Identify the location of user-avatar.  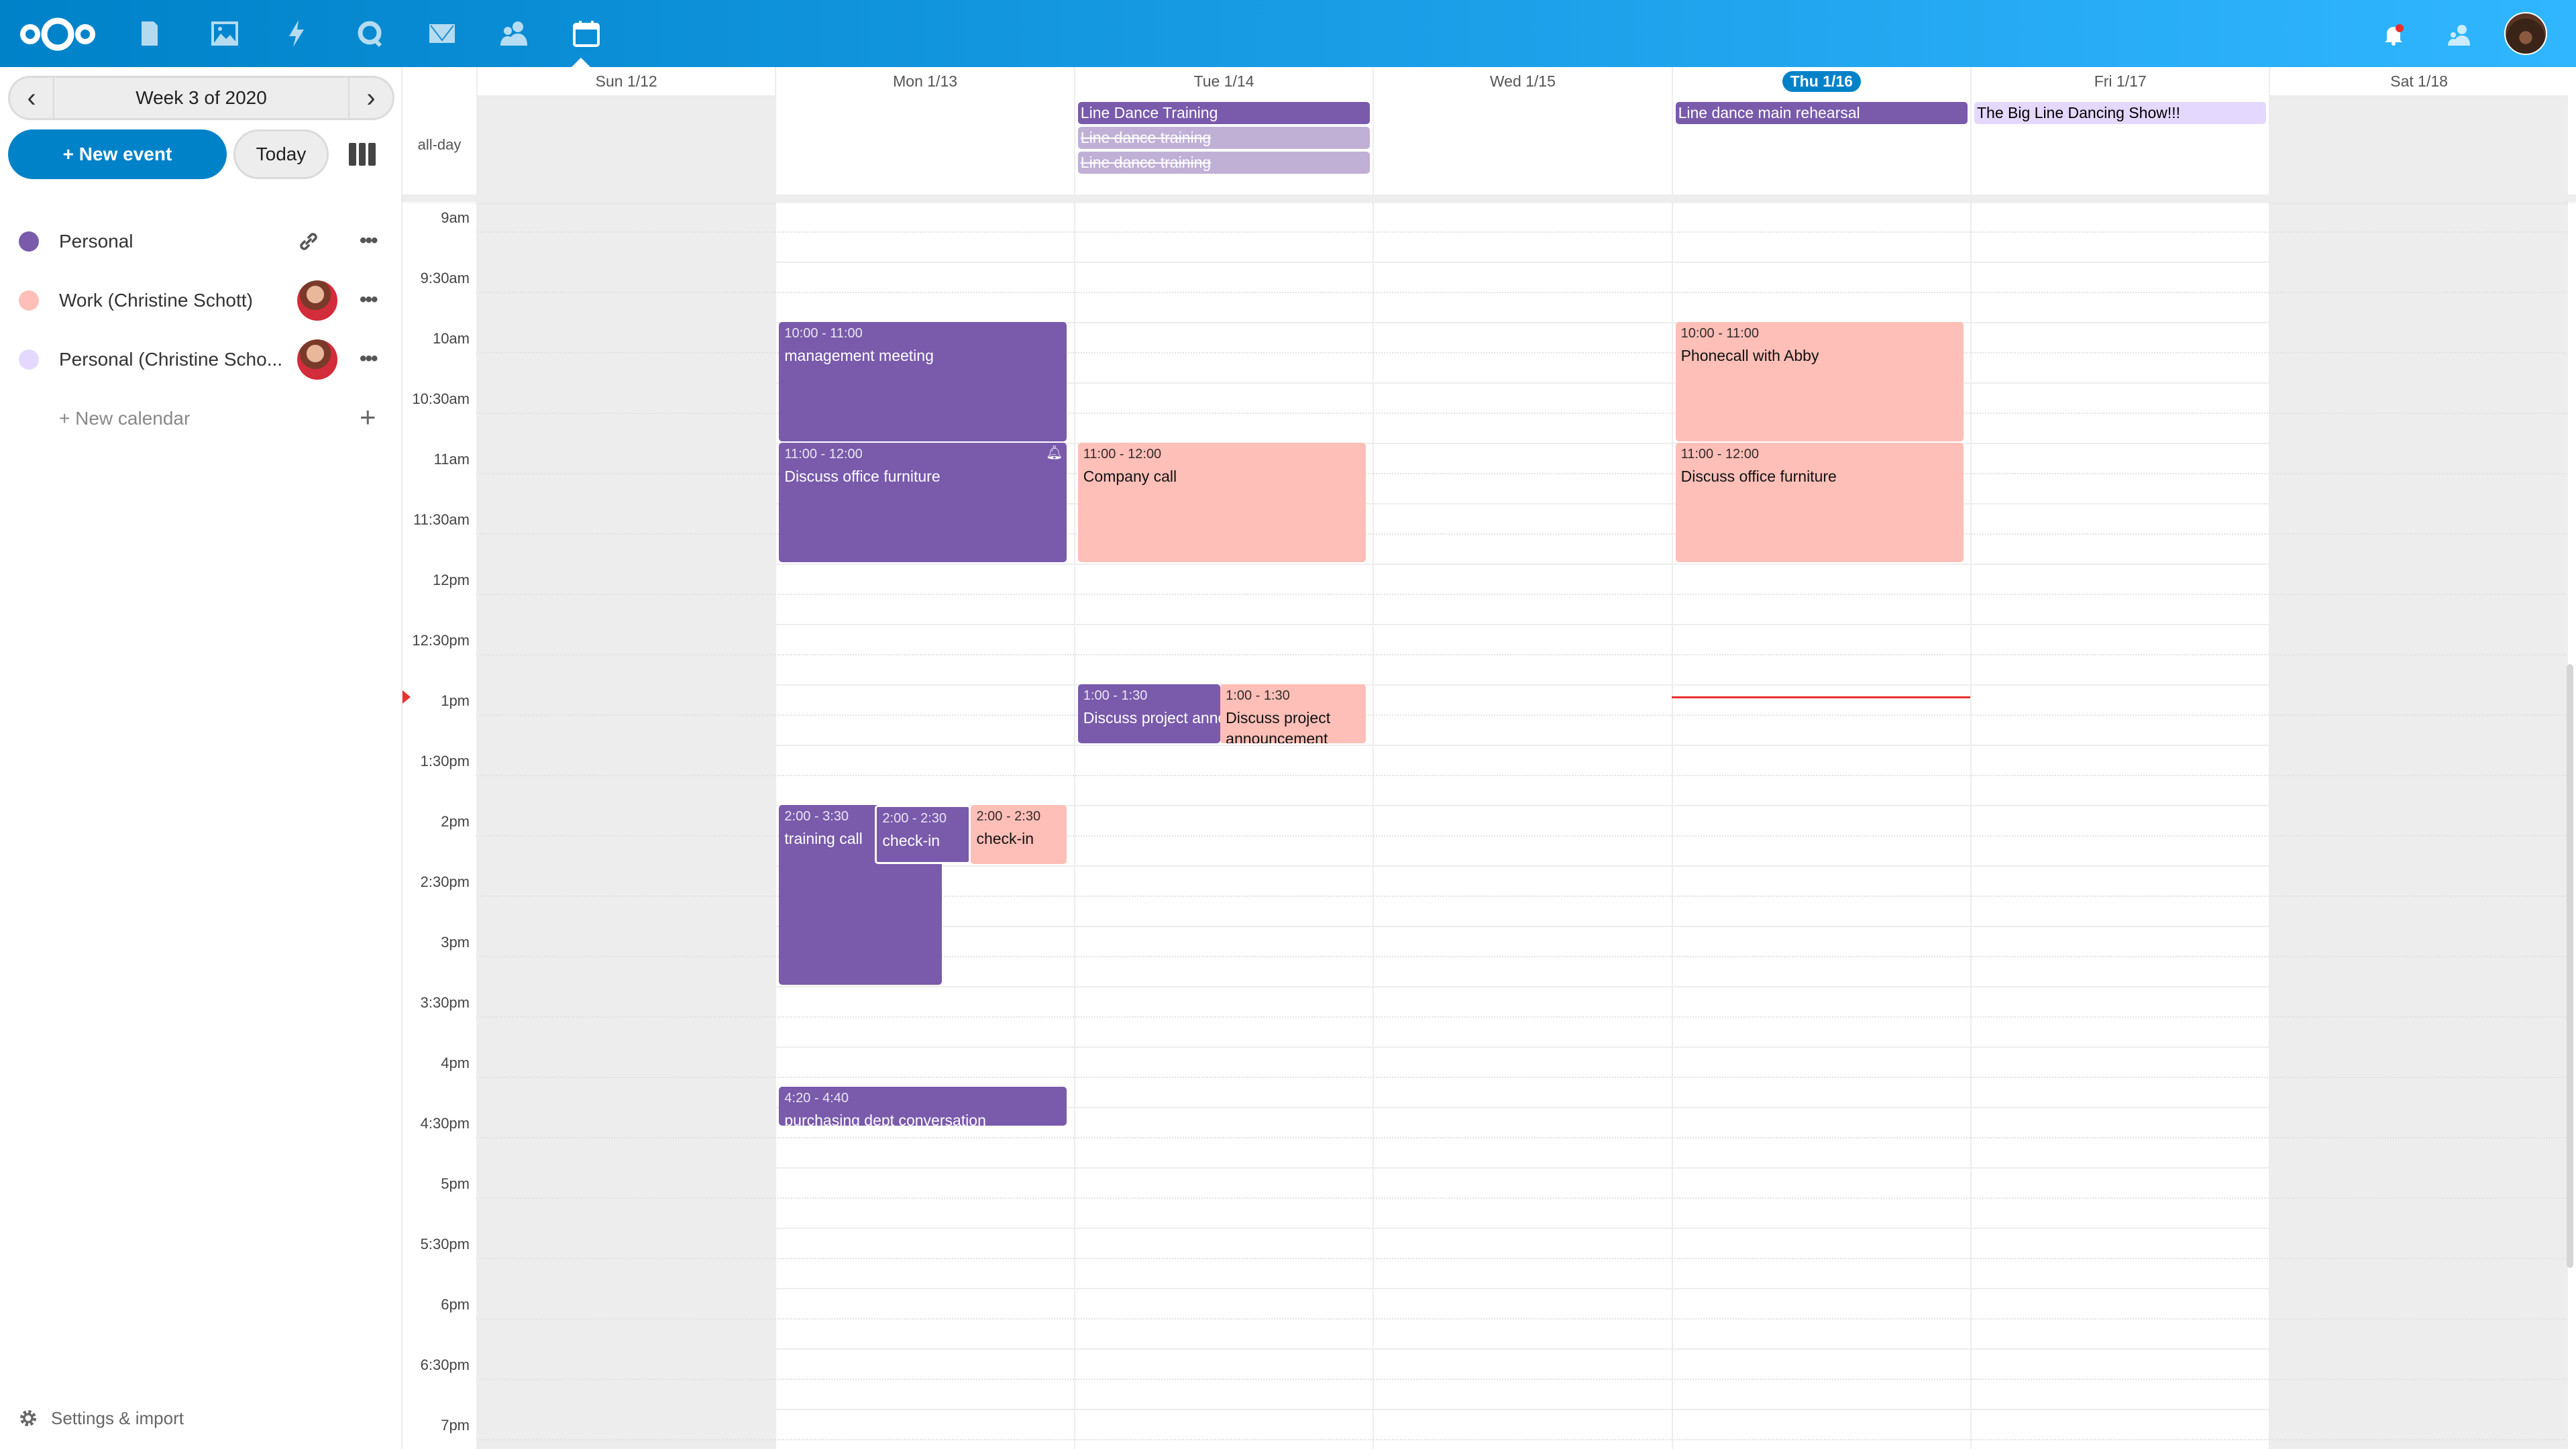
(2525, 33).